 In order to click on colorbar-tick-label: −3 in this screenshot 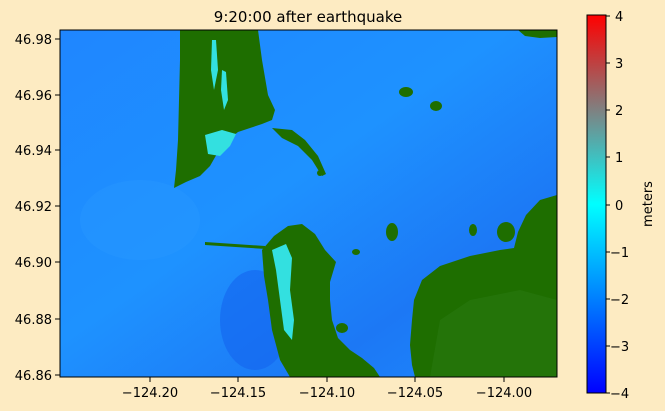, I will do `click(619, 347)`.